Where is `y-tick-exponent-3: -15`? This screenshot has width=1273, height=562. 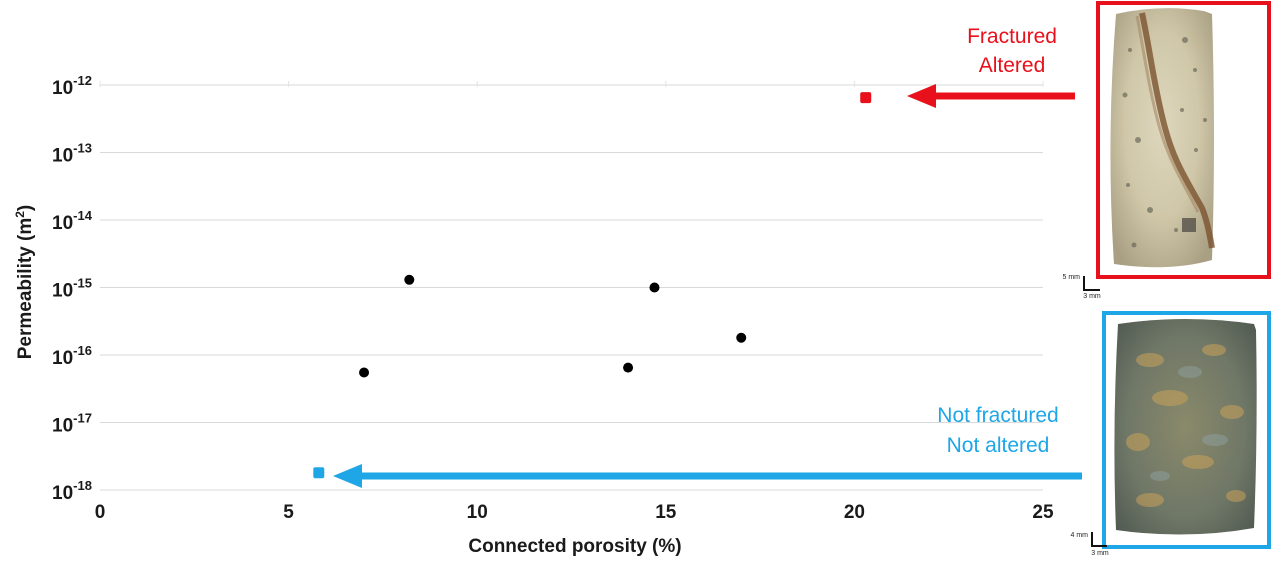 y-tick-exponent-3: -15 is located at coordinates (82, 283).